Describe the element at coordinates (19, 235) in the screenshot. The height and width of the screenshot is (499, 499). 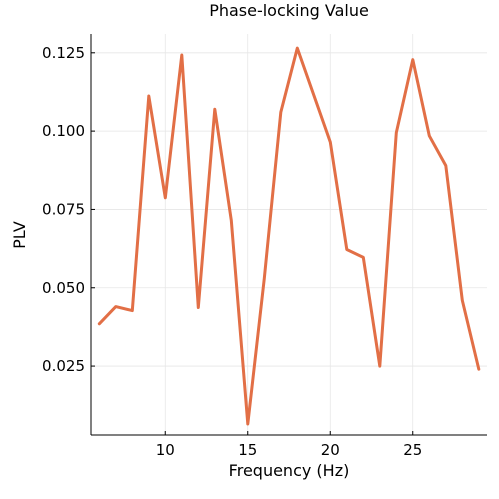
I see `y-axis-label: PLV` at that location.